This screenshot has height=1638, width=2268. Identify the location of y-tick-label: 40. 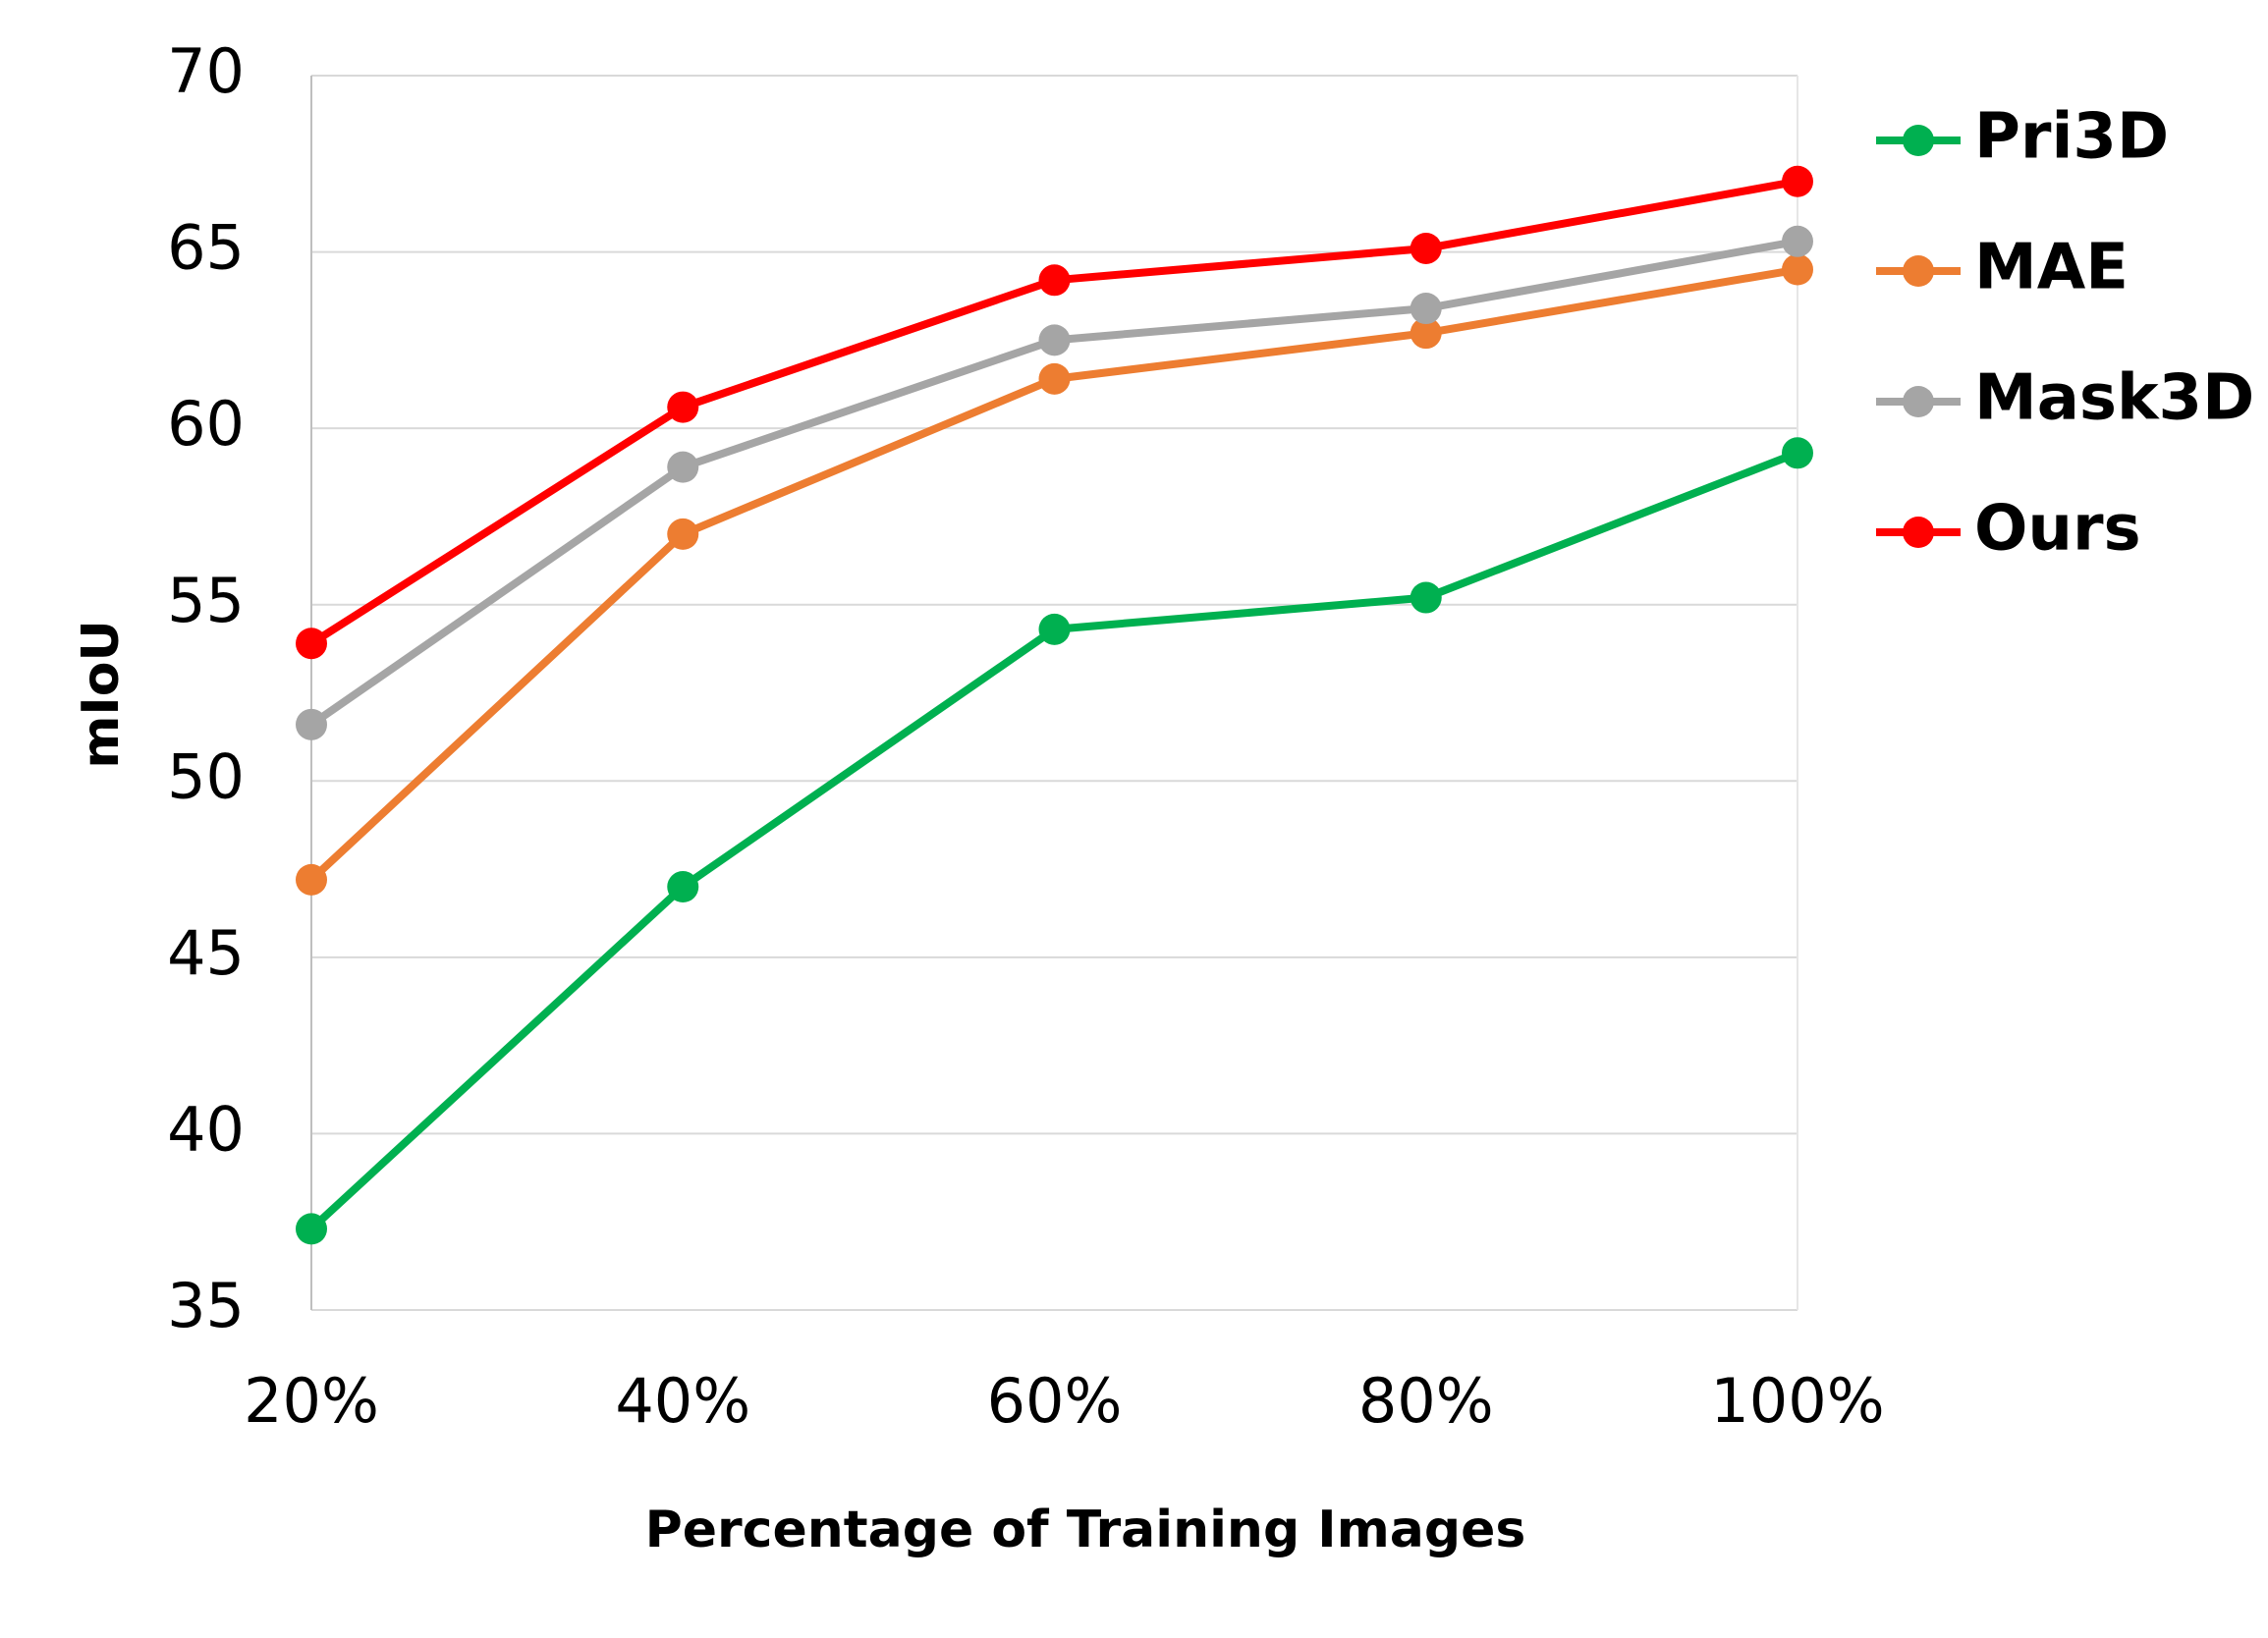
(206, 1130).